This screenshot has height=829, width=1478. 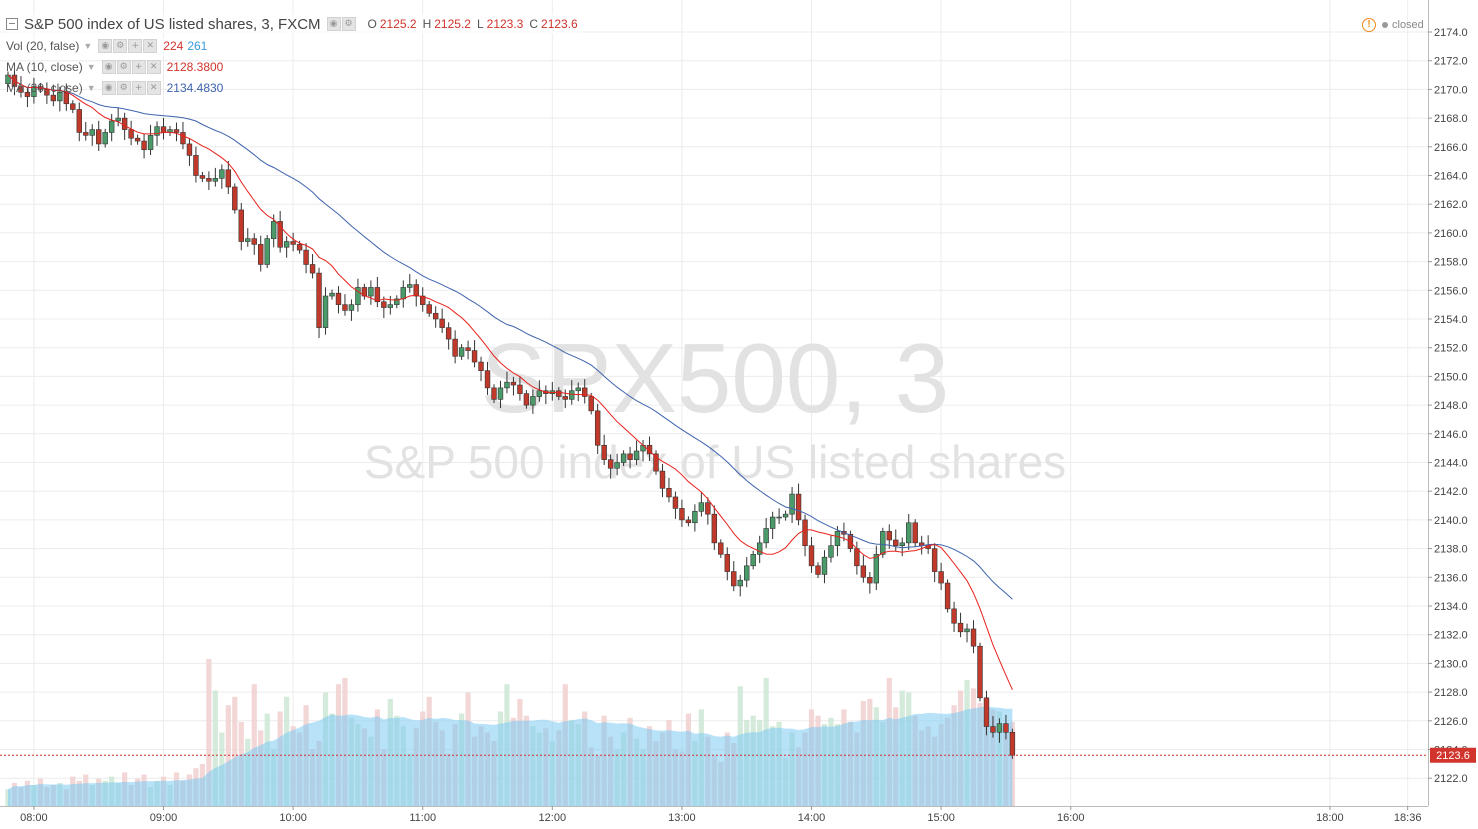 What do you see at coordinates (1408, 818) in the screenshot?
I see `x-tick-label: 18:36` at bounding box center [1408, 818].